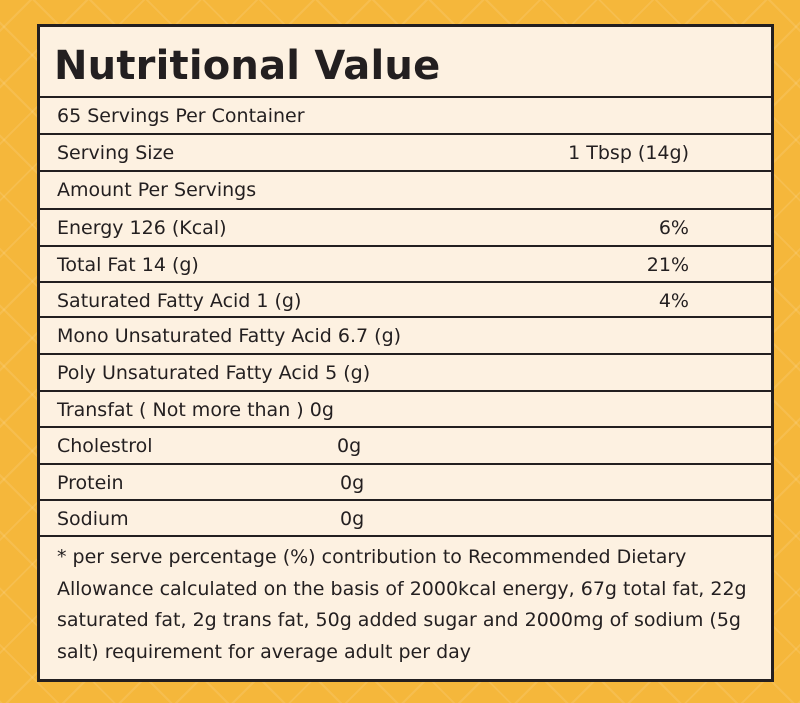 The width and height of the screenshot is (800, 703). What do you see at coordinates (405, 445) in the screenshot?
I see `row-cholestrol: Cholestrol 0g` at bounding box center [405, 445].